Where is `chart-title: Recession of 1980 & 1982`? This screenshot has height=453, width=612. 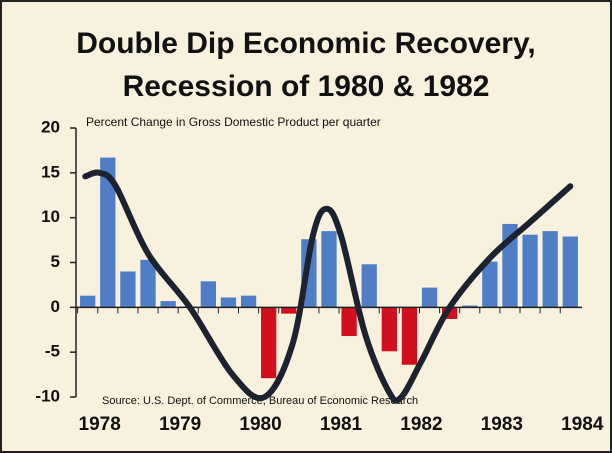 chart-title: Recession of 1980 & 1982 is located at coordinates (306, 86).